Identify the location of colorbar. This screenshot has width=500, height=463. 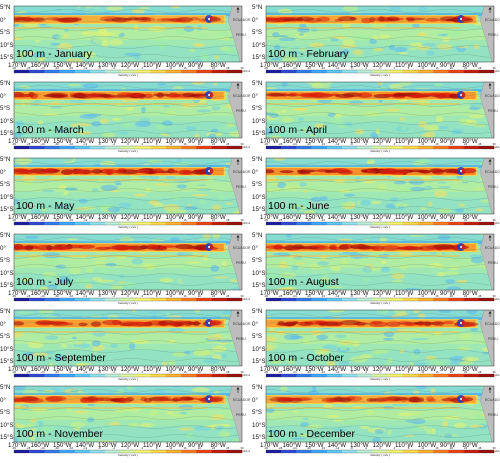
(128, 223).